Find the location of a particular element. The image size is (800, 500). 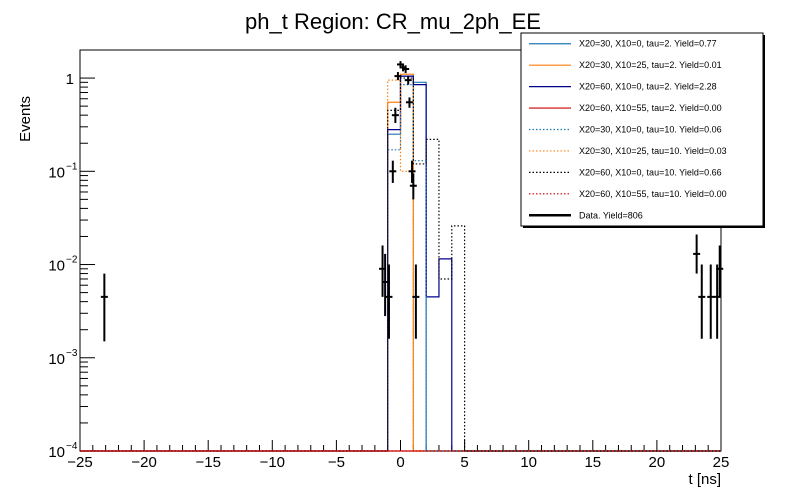

x-tick-label: −5 is located at coordinates (336, 462).